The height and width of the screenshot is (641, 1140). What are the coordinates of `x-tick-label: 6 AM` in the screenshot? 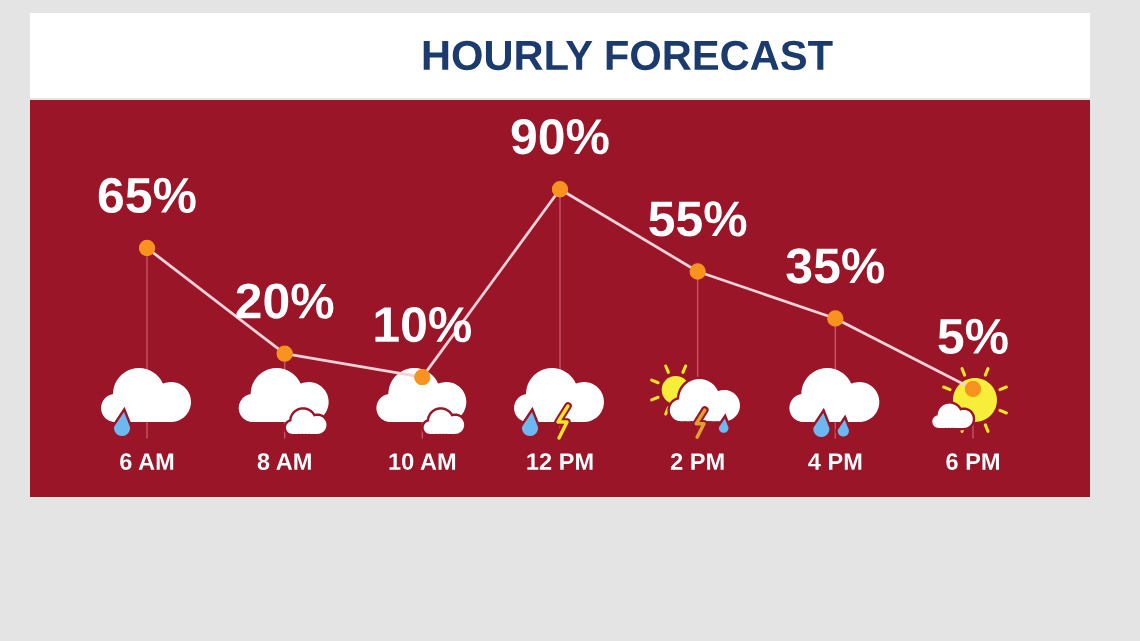 It's located at (147, 461).